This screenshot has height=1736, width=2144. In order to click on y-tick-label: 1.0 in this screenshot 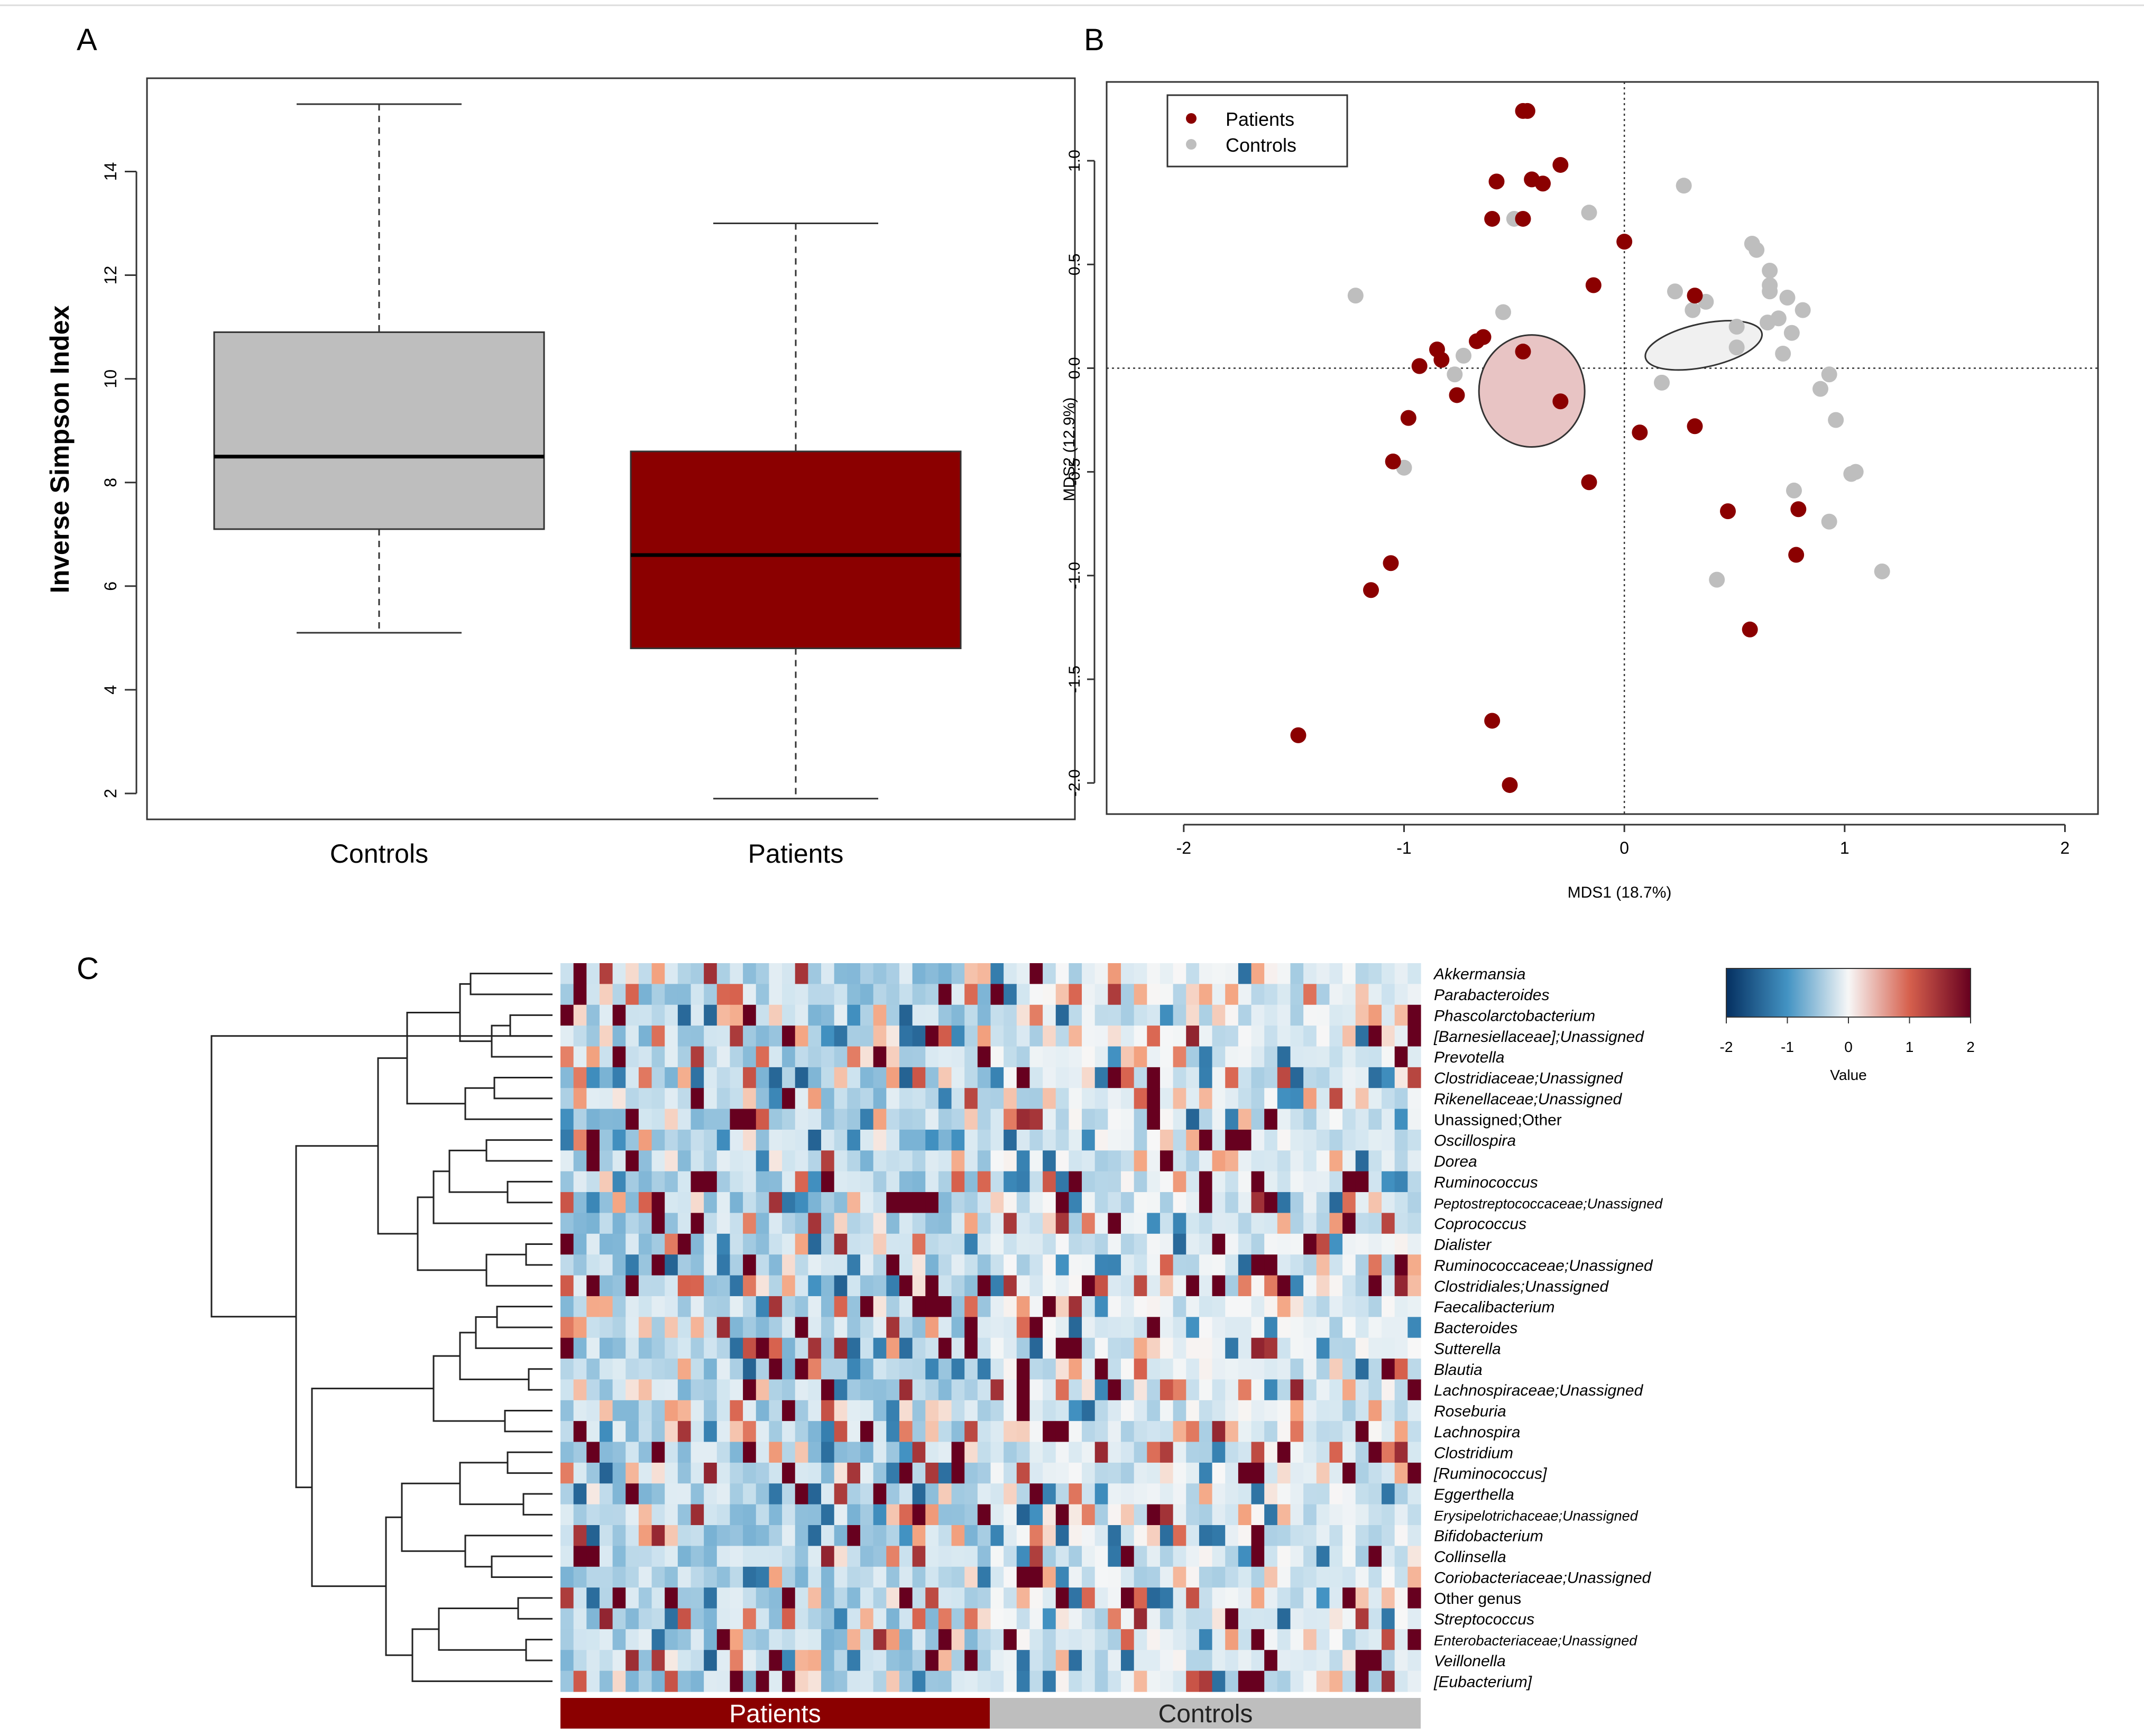, I will do `click(1074, 161)`.